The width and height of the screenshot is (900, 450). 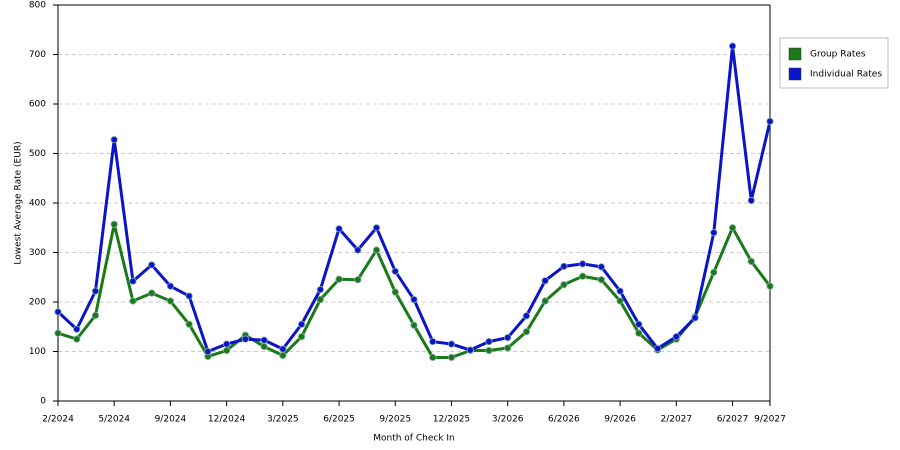 What do you see at coordinates (171, 420) in the screenshot?
I see `x-tick-label: 9/2024` at bounding box center [171, 420].